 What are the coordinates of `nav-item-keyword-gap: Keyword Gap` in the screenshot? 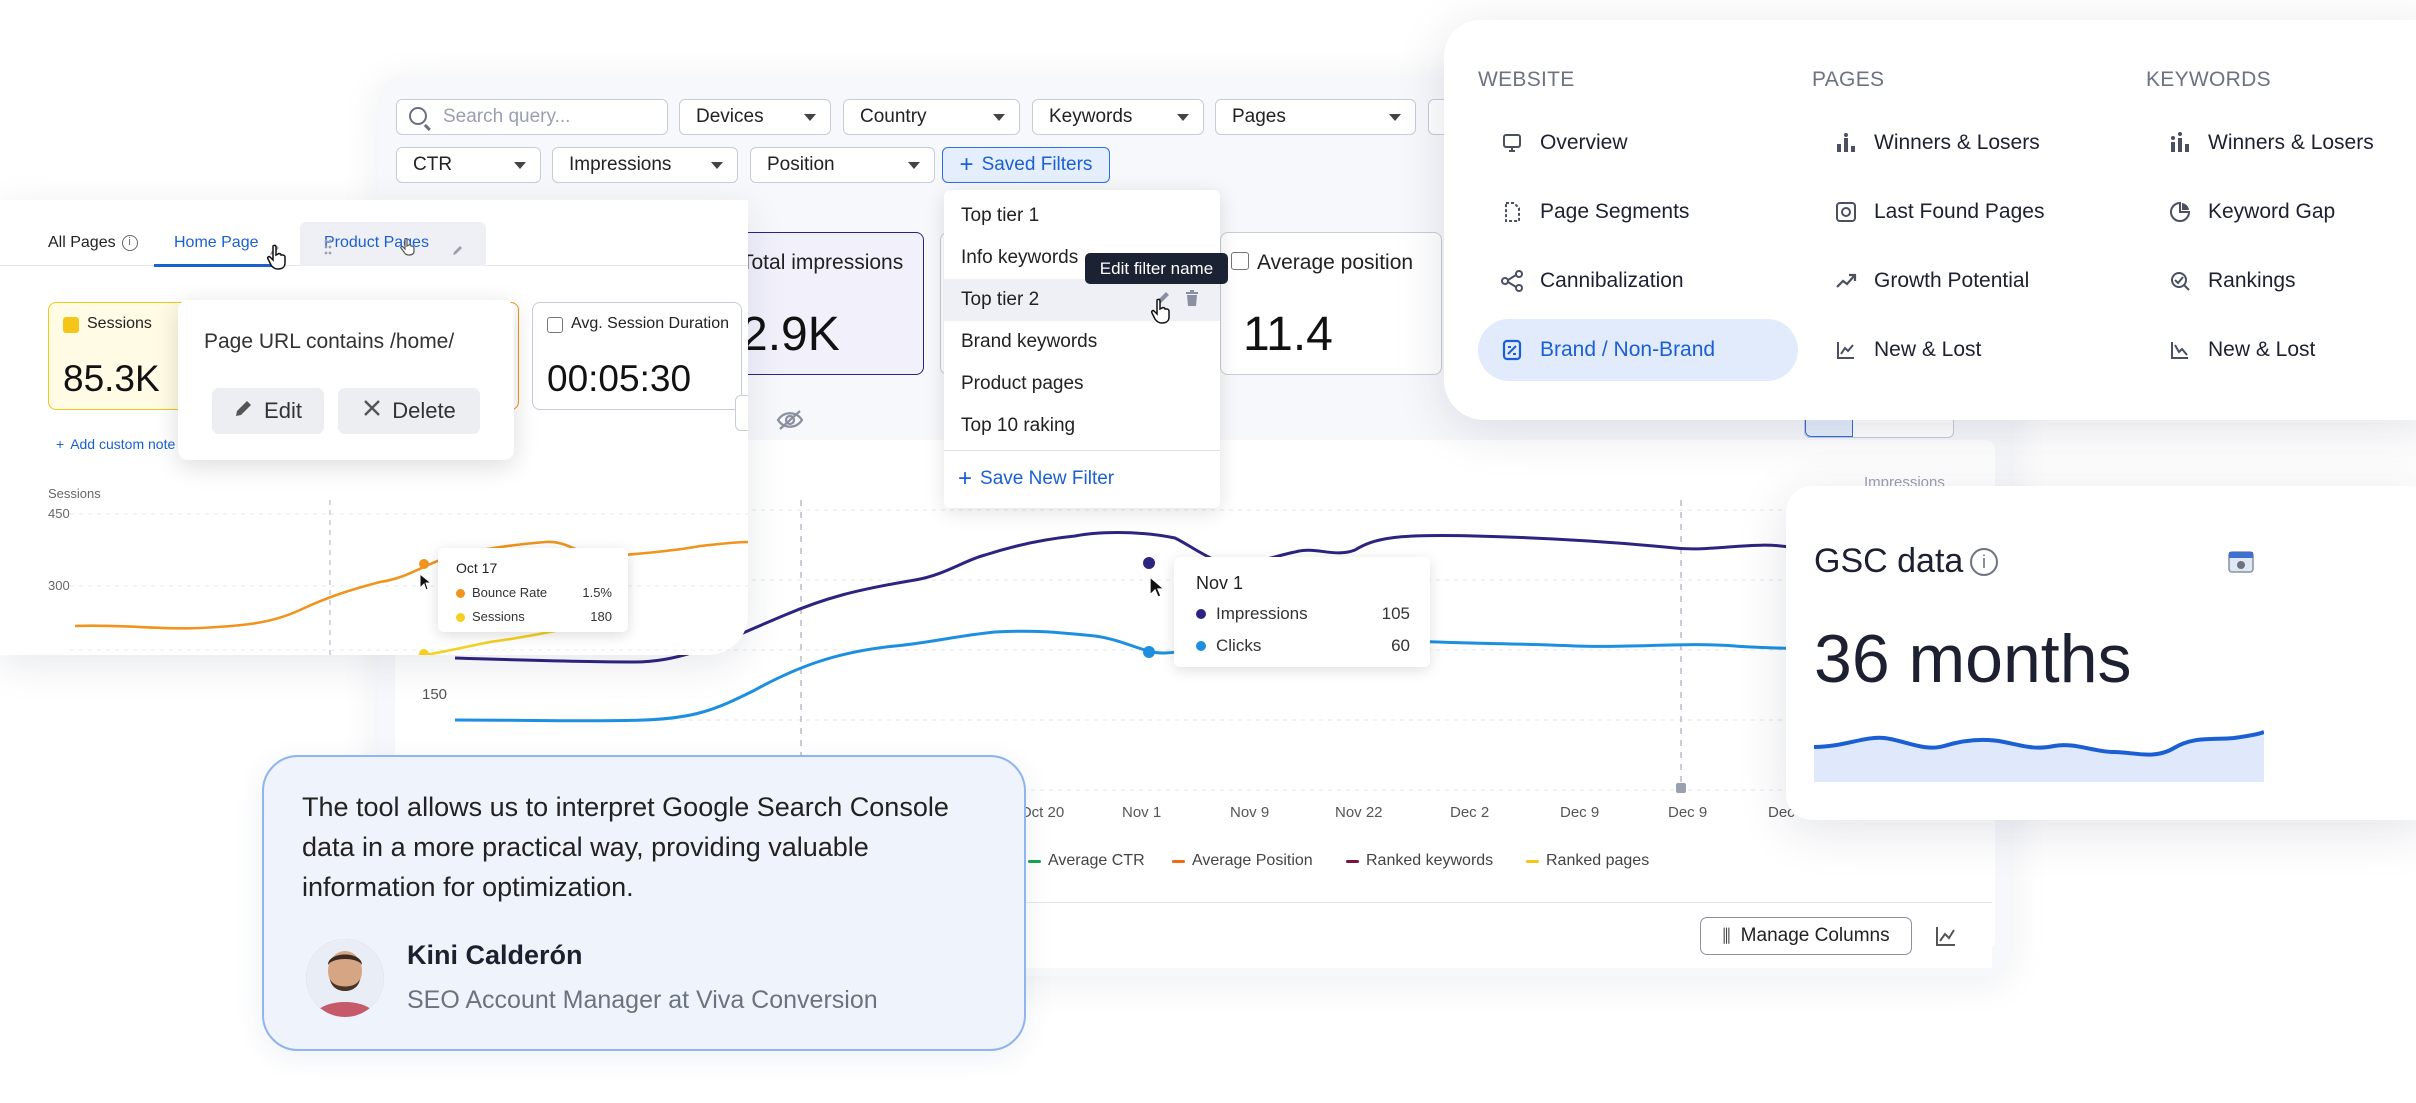 It's located at (2281, 212).